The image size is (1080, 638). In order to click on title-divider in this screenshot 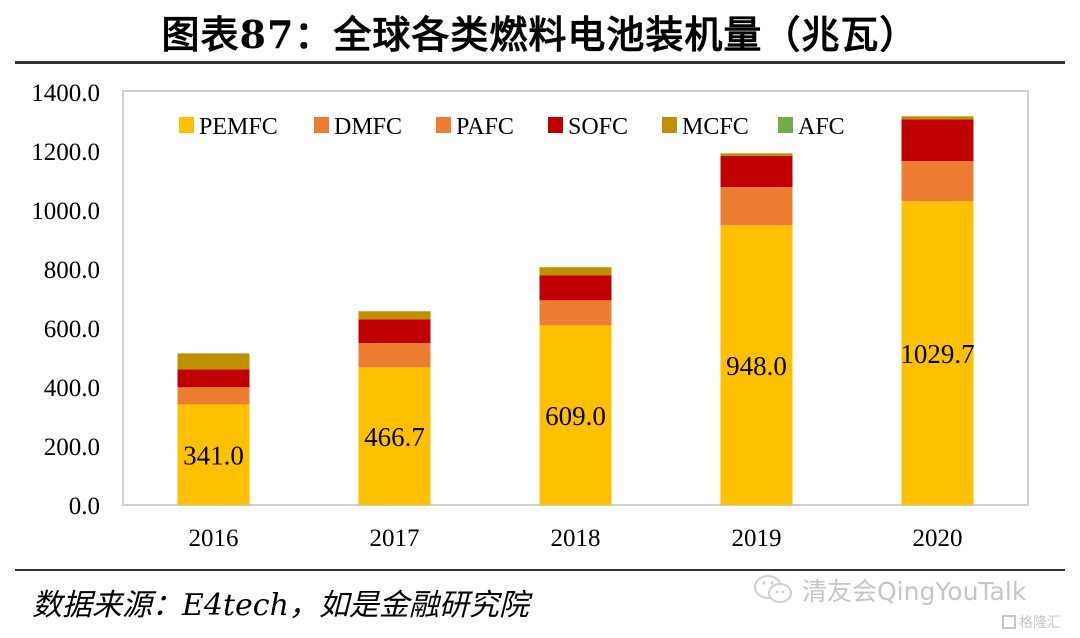, I will do `click(540, 62)`.